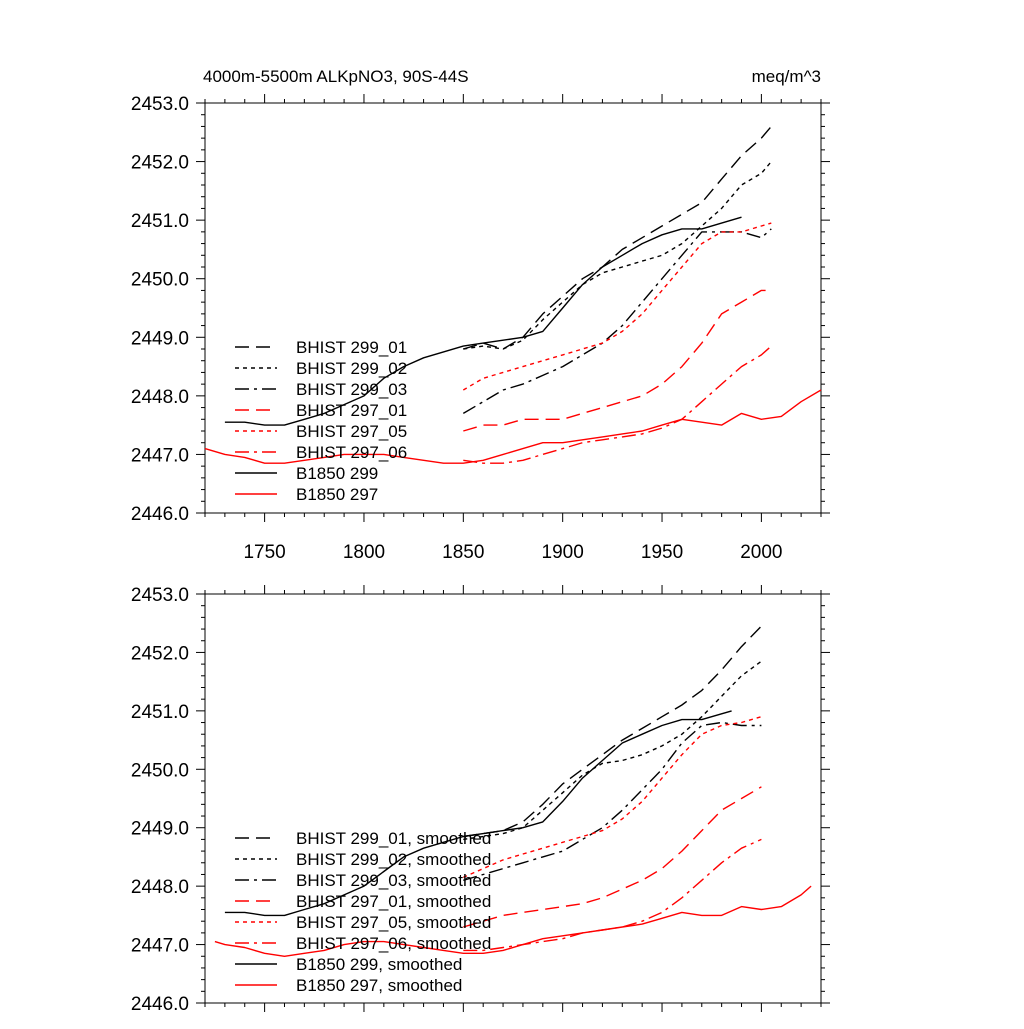 Image resolution: width=1024 pixels, height=1029 pixels. I want to click on x-tick-label: 1900, so click(563, 552).